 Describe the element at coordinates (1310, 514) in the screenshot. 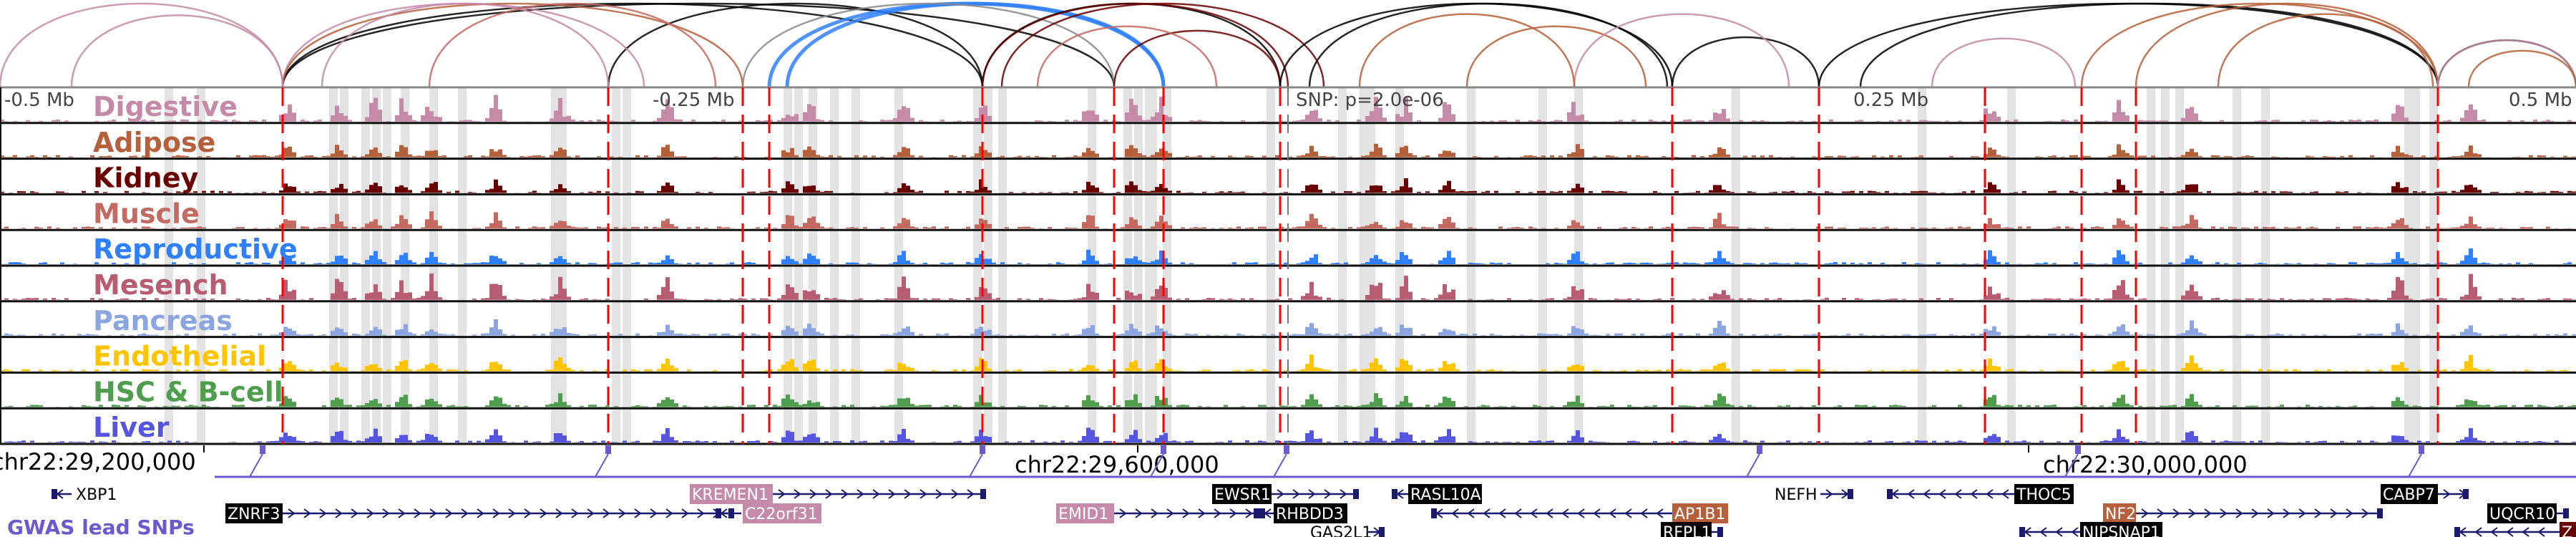

I see `gene-label: RHBDD3` at that location.